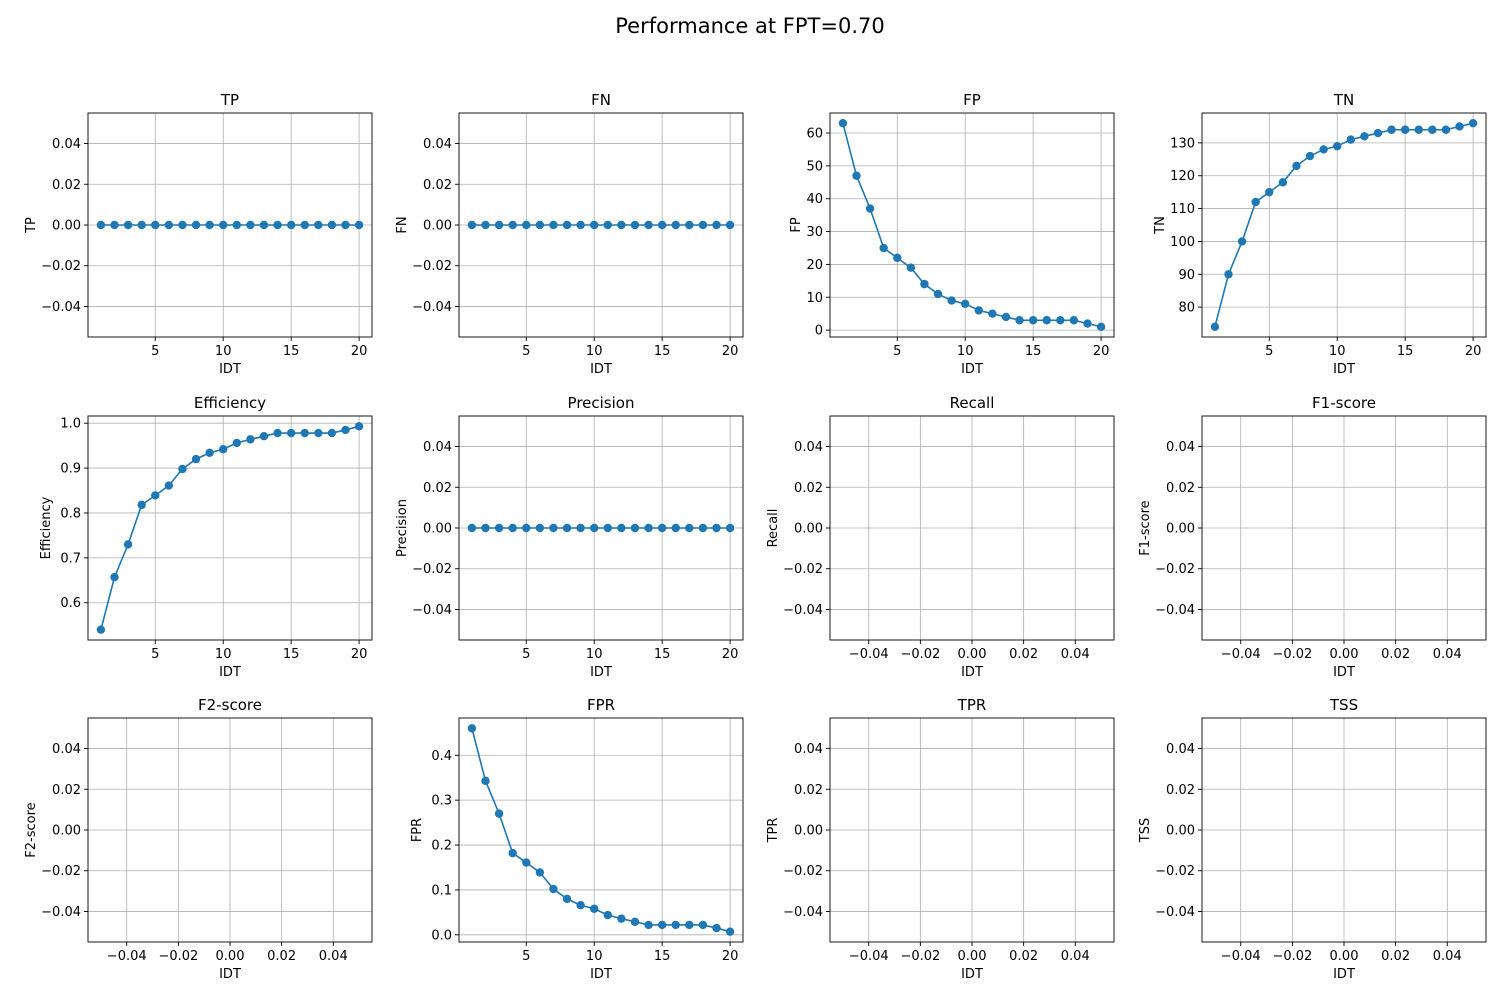 Image resolution: width=1500 pixels, height=1000 pixels. What do you see at coordinates (402, 224) in the screenshot?
I see `y-axis-label: FN` at bounding box center [402, 224].